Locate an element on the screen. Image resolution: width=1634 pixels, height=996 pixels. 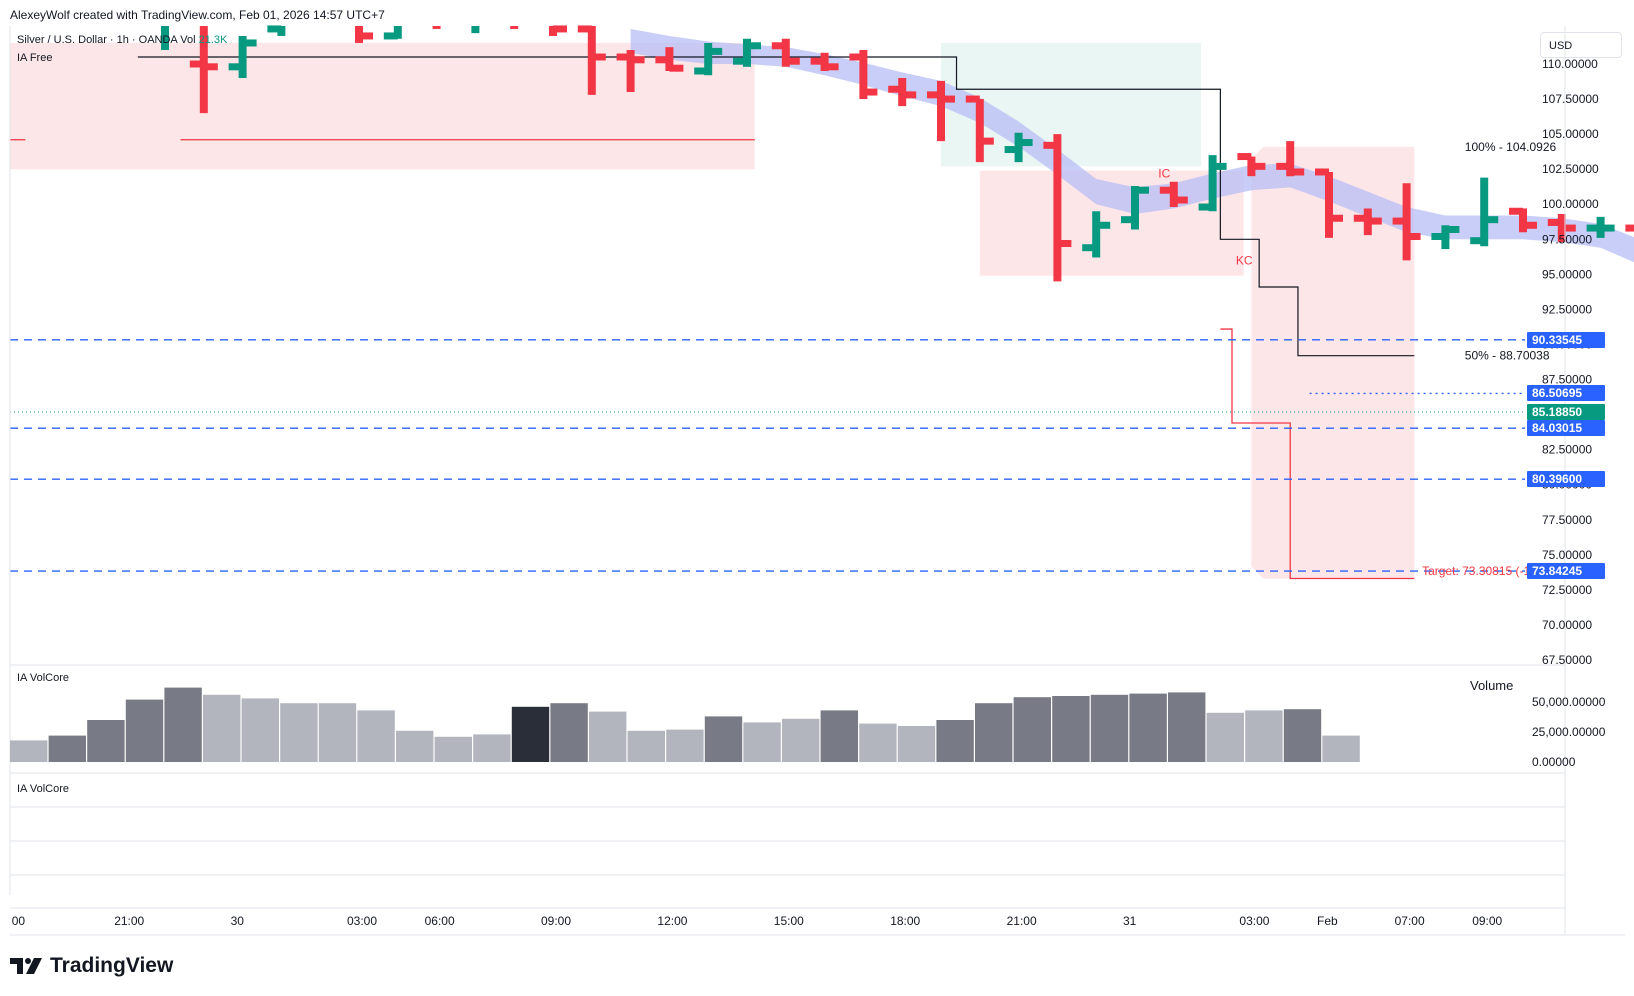
price-tick-label: 67.50000 is located at coordinates (1567, 660).